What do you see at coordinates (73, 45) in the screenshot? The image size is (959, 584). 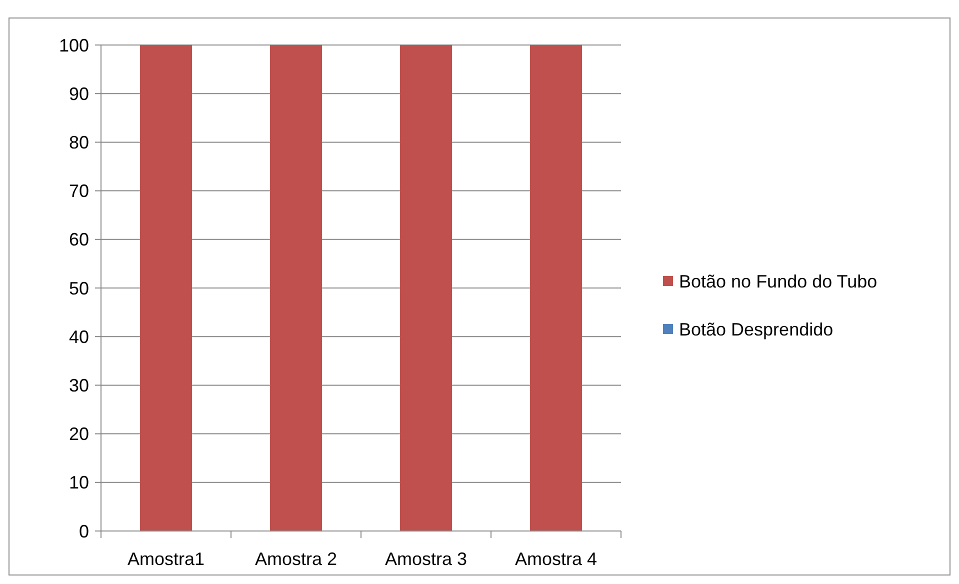 I see `y-tick-label: 100` at bounding box center [73, 45].